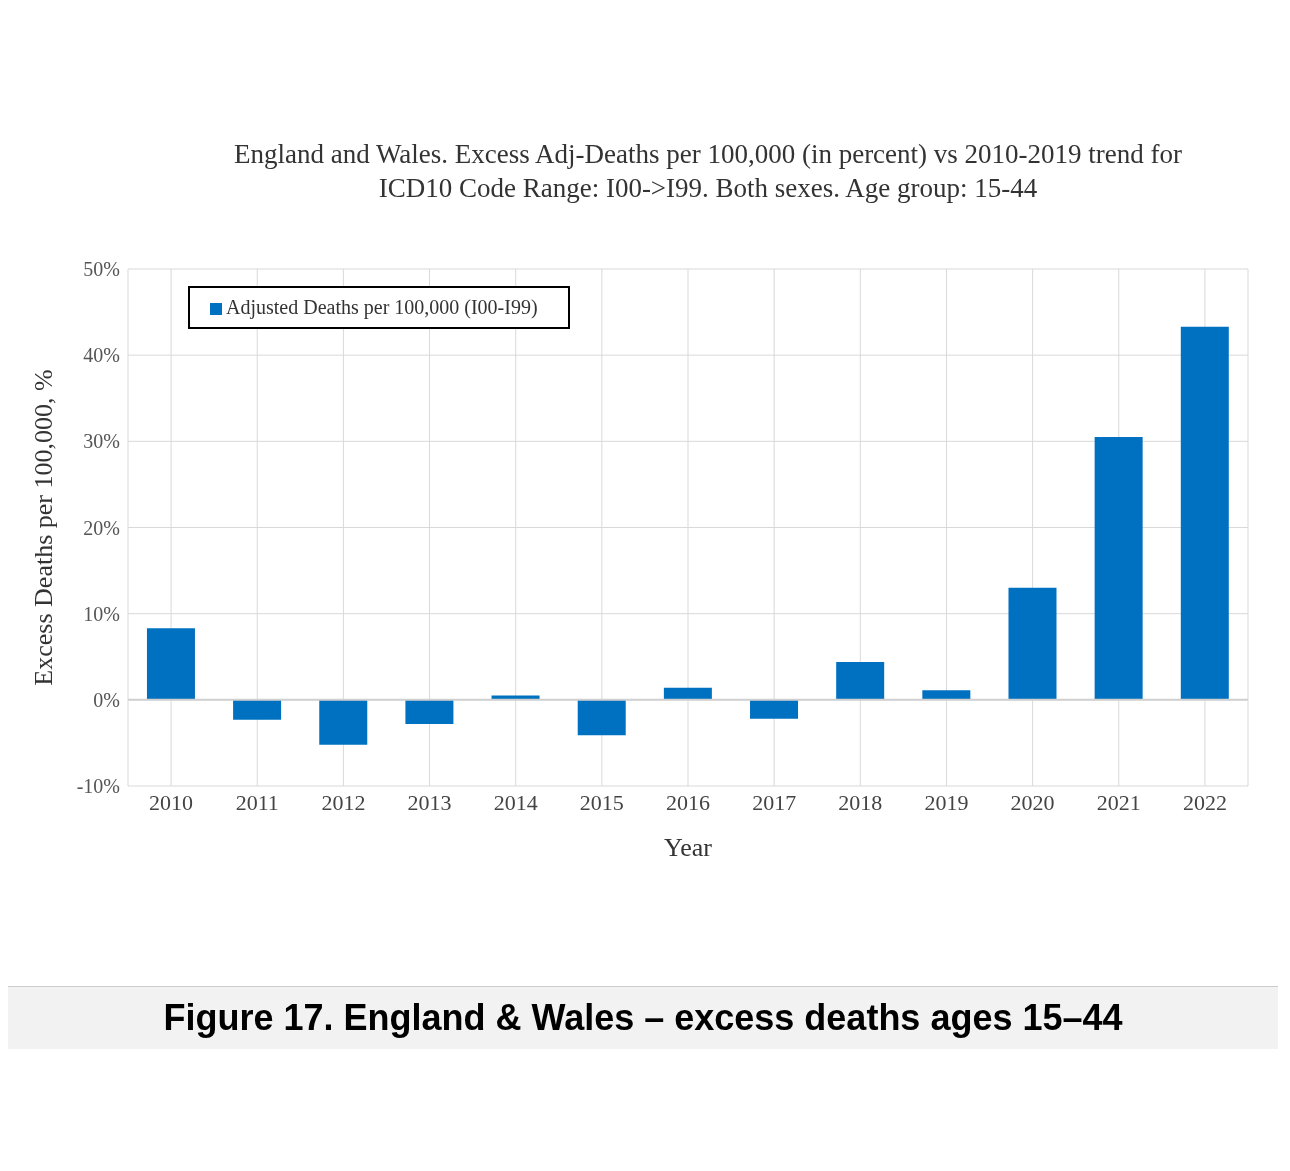 Image resolution: width=1290 pixels, height=1171 pixels. What do you see at coordinates (98, 785) in the screenshot?
I see `y-tick-label: -10%` at bounding box center [98, 785].